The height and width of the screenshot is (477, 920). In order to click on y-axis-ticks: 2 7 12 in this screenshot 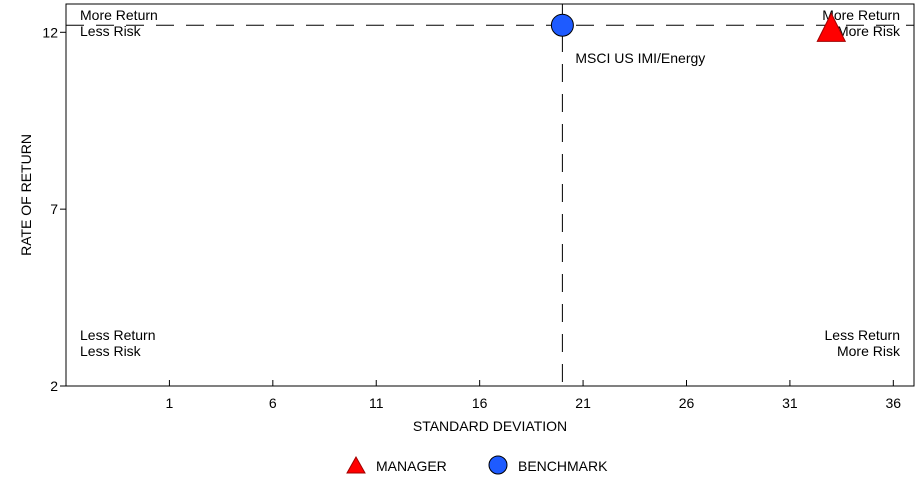, I will do `click(54, 209)`.